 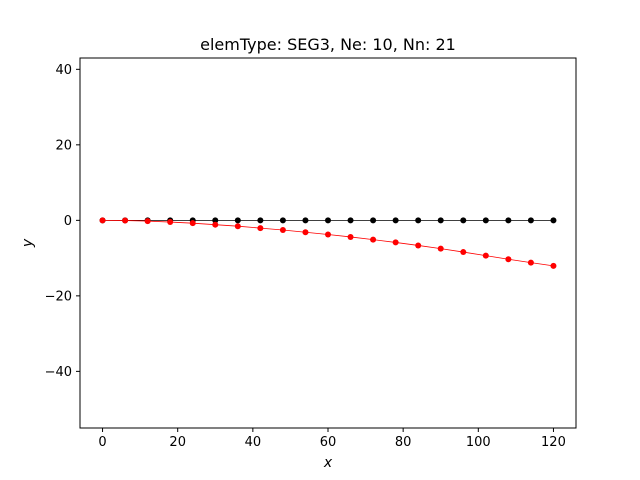 What do you see at coordinates (68, 221) in the screenshot?
I see `y-tick-label: 0` at bounding box center [68, 221].